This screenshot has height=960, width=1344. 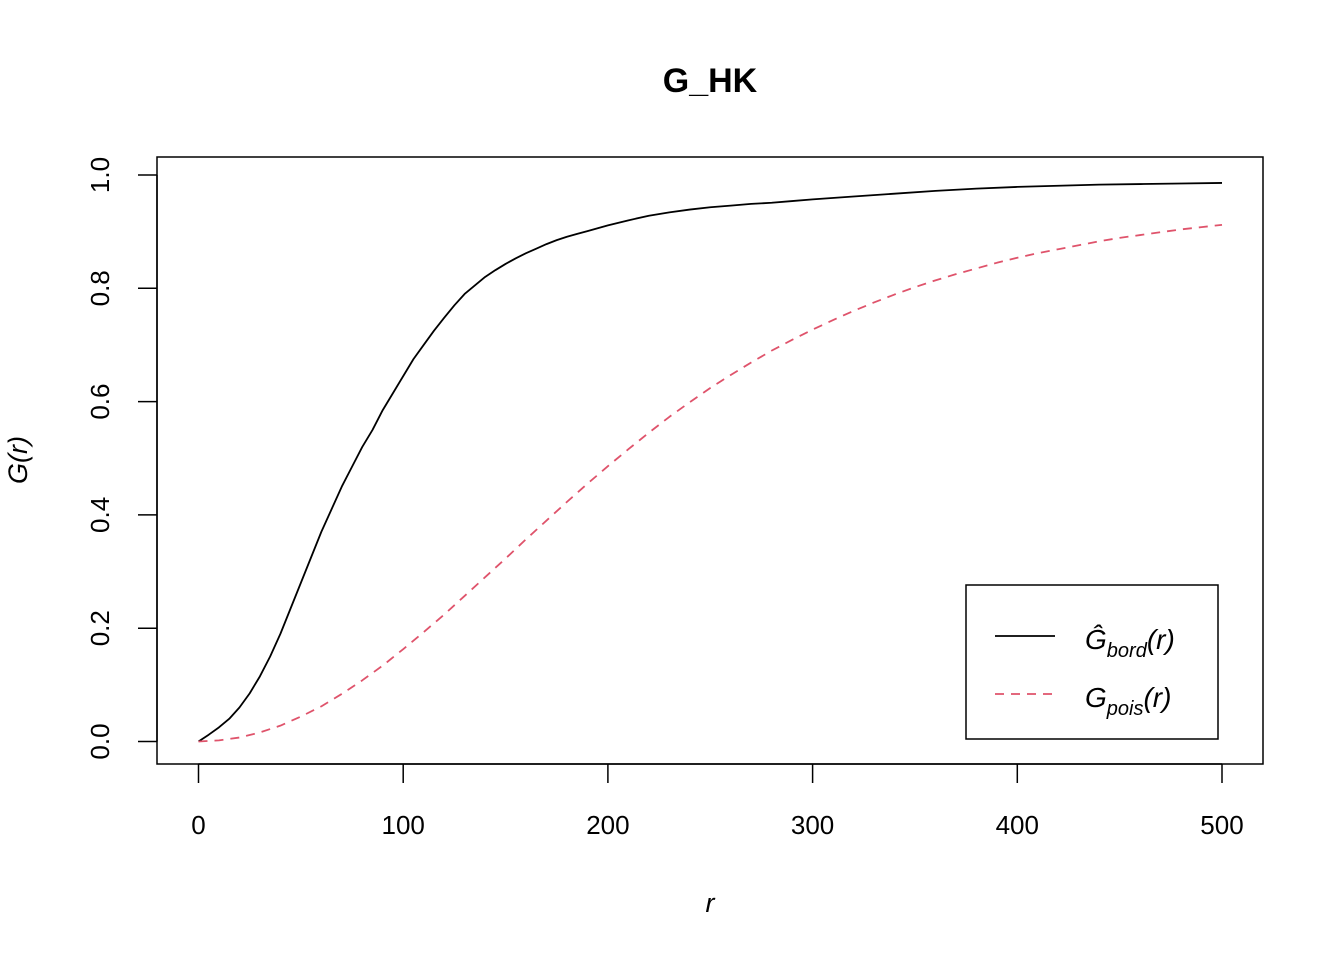 What do you see at coordinates (711, 903) in the screenshot?
I see `x-axis-label: r` at bounding box center [711, 903].